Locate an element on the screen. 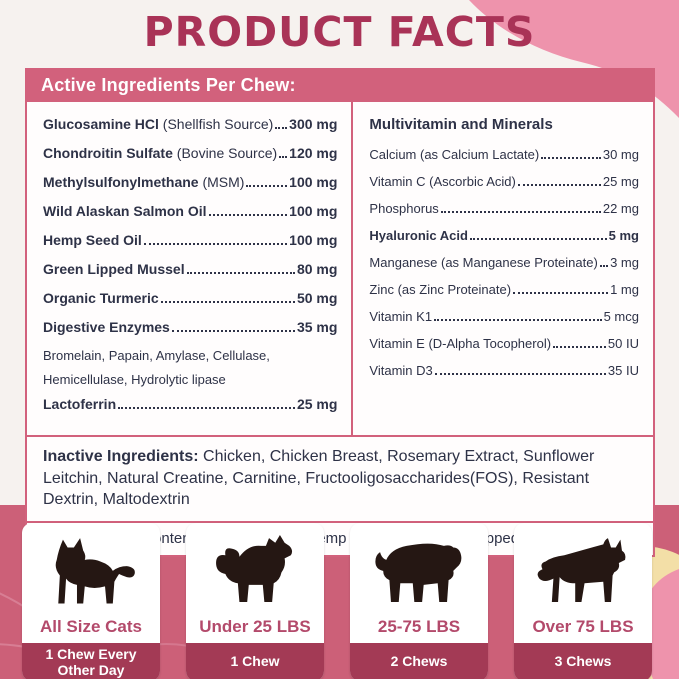  ingredient-row: Vitamin E (D-Alpha Tocopherol) 50 IU is located at coordinates (504, 343).